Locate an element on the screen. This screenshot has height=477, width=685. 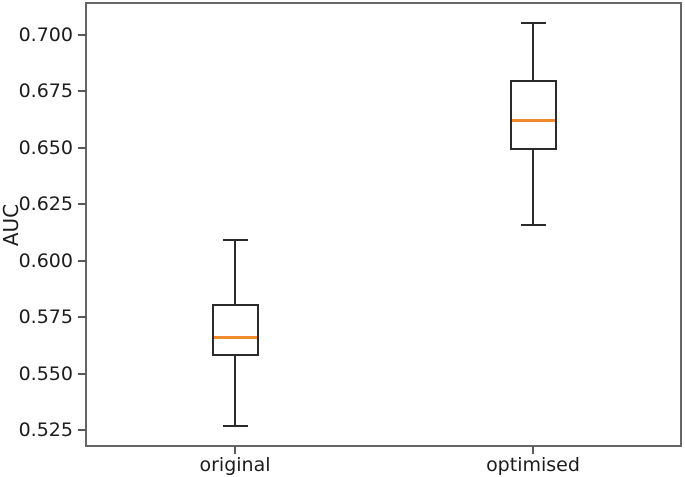
whisker-upper-optimised is located at coordinates (533, 51).